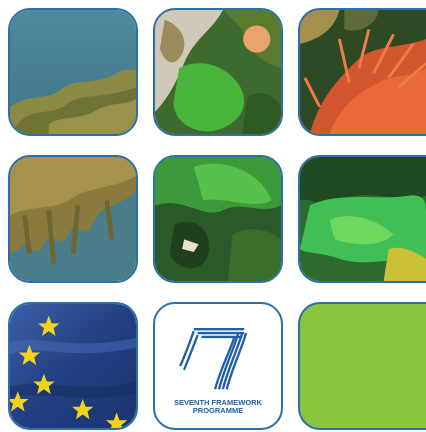 The height and width of the screenshot is (432, 426). I want to click on fp7-logo-text-line1: SEVENTH FRAMEWORK, so click(218, 402).